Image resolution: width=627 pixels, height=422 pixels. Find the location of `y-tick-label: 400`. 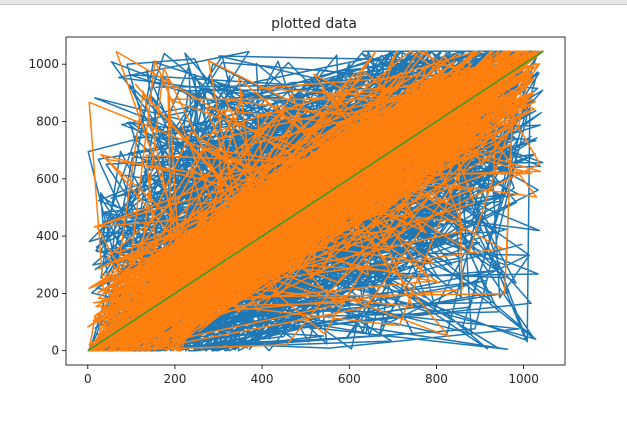

y-tick-label: 400 is located at coordinates (47, 236).